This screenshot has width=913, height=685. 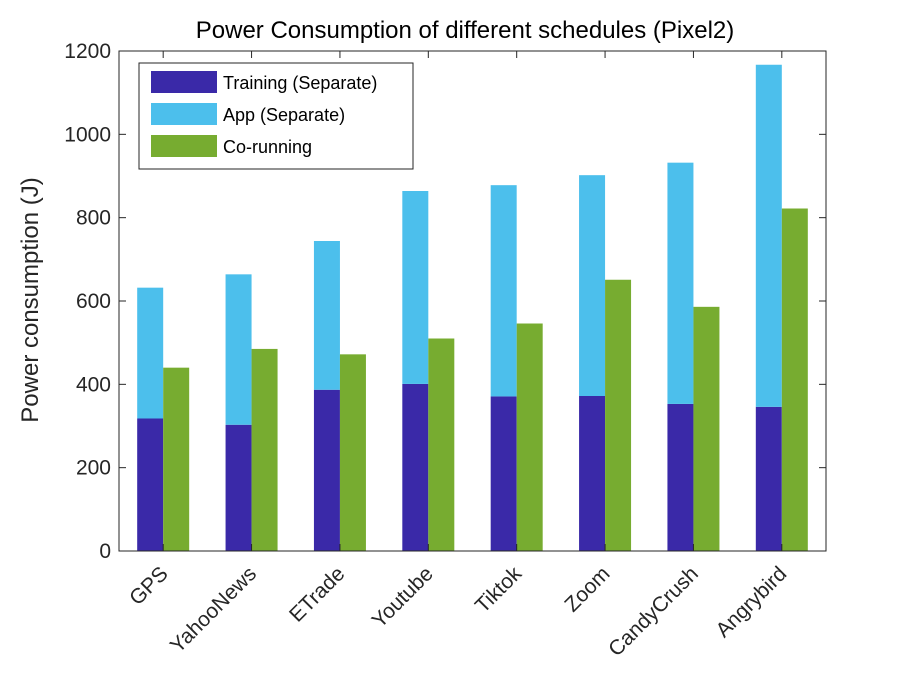 I want to click on legend-label: Training (Separate), so click(x=300, y=83).